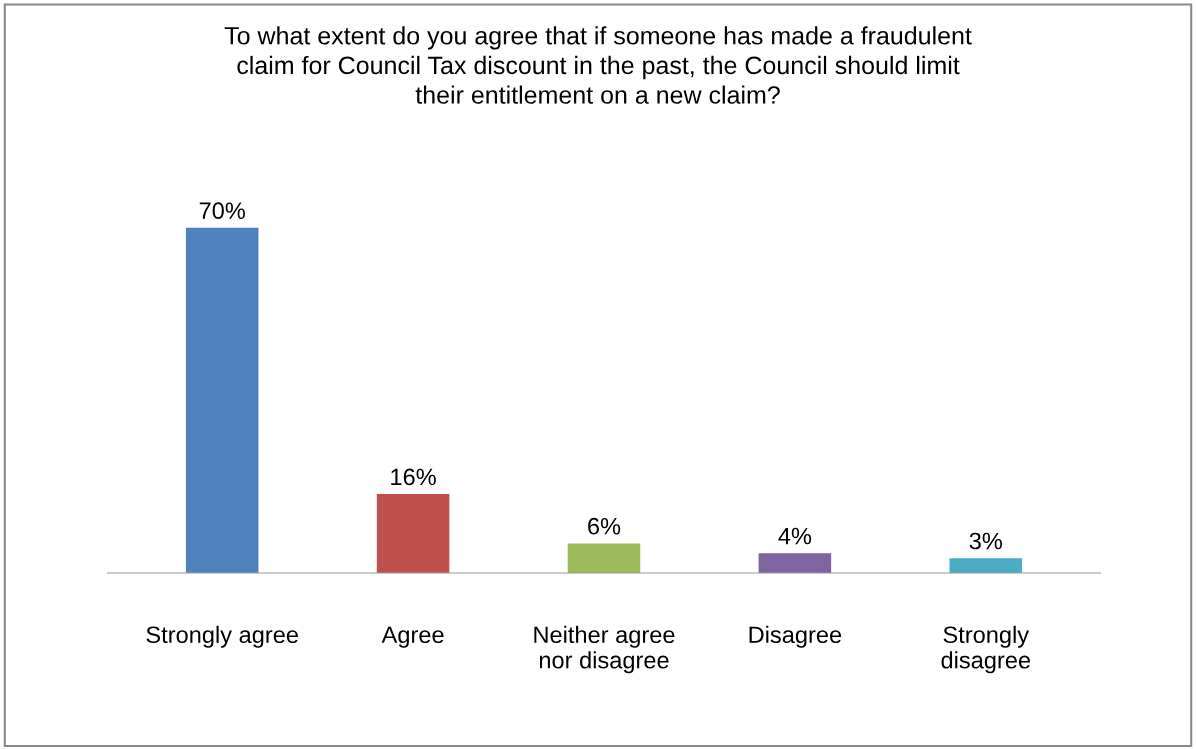 Image resolution: width=1196 pixels, height=749 pixels. I want to click on x-tick-label: Strongly agree, so click(222, 636).